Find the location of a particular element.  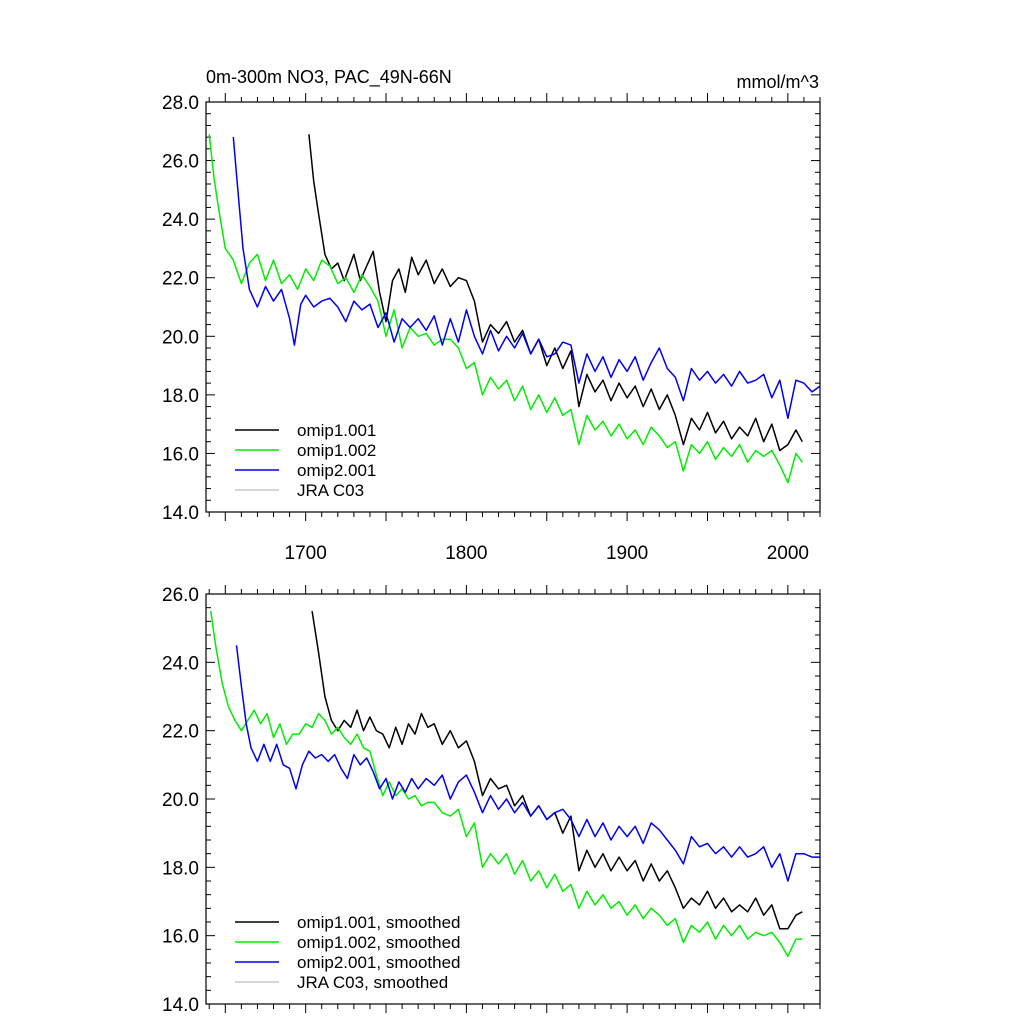

bottom-legend-label: omip2.001, smoothed is located at coordinates (379, 962).